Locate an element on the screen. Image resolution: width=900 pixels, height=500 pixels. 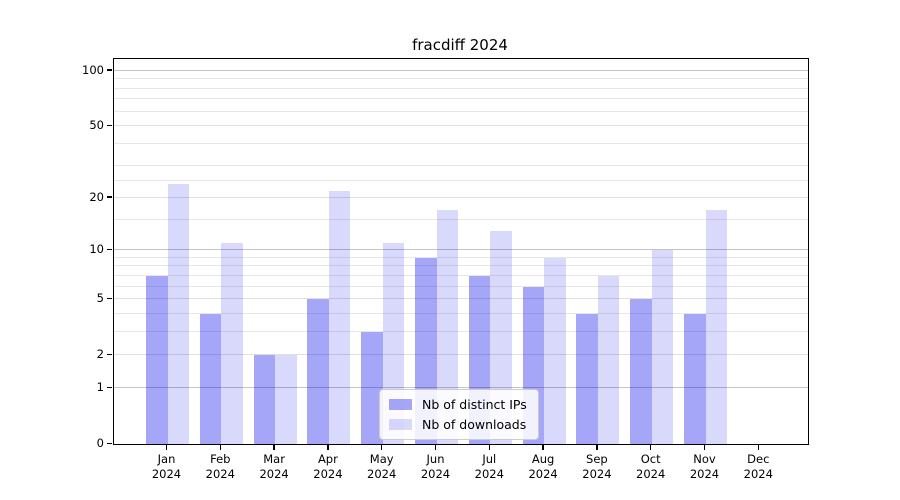
legend-row: Nb of distinct IPs is located at coordinates (458, 404).